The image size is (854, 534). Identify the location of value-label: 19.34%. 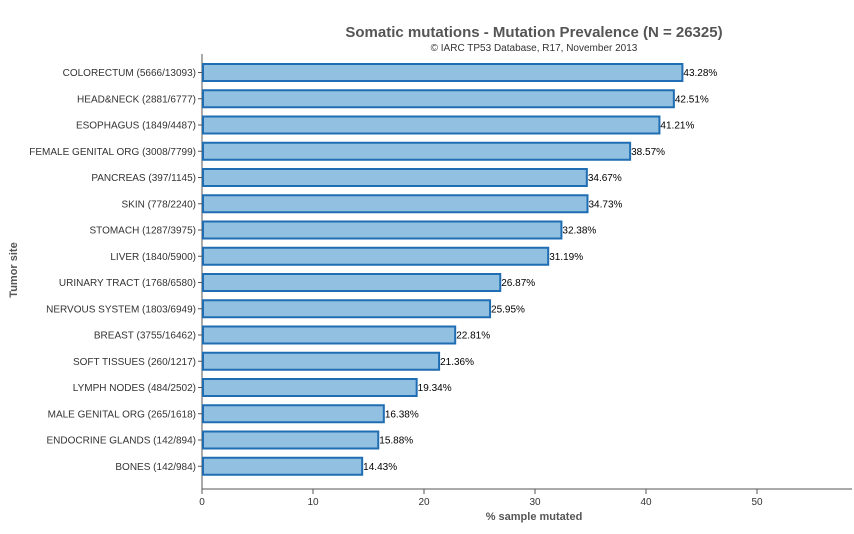
(435, 388).